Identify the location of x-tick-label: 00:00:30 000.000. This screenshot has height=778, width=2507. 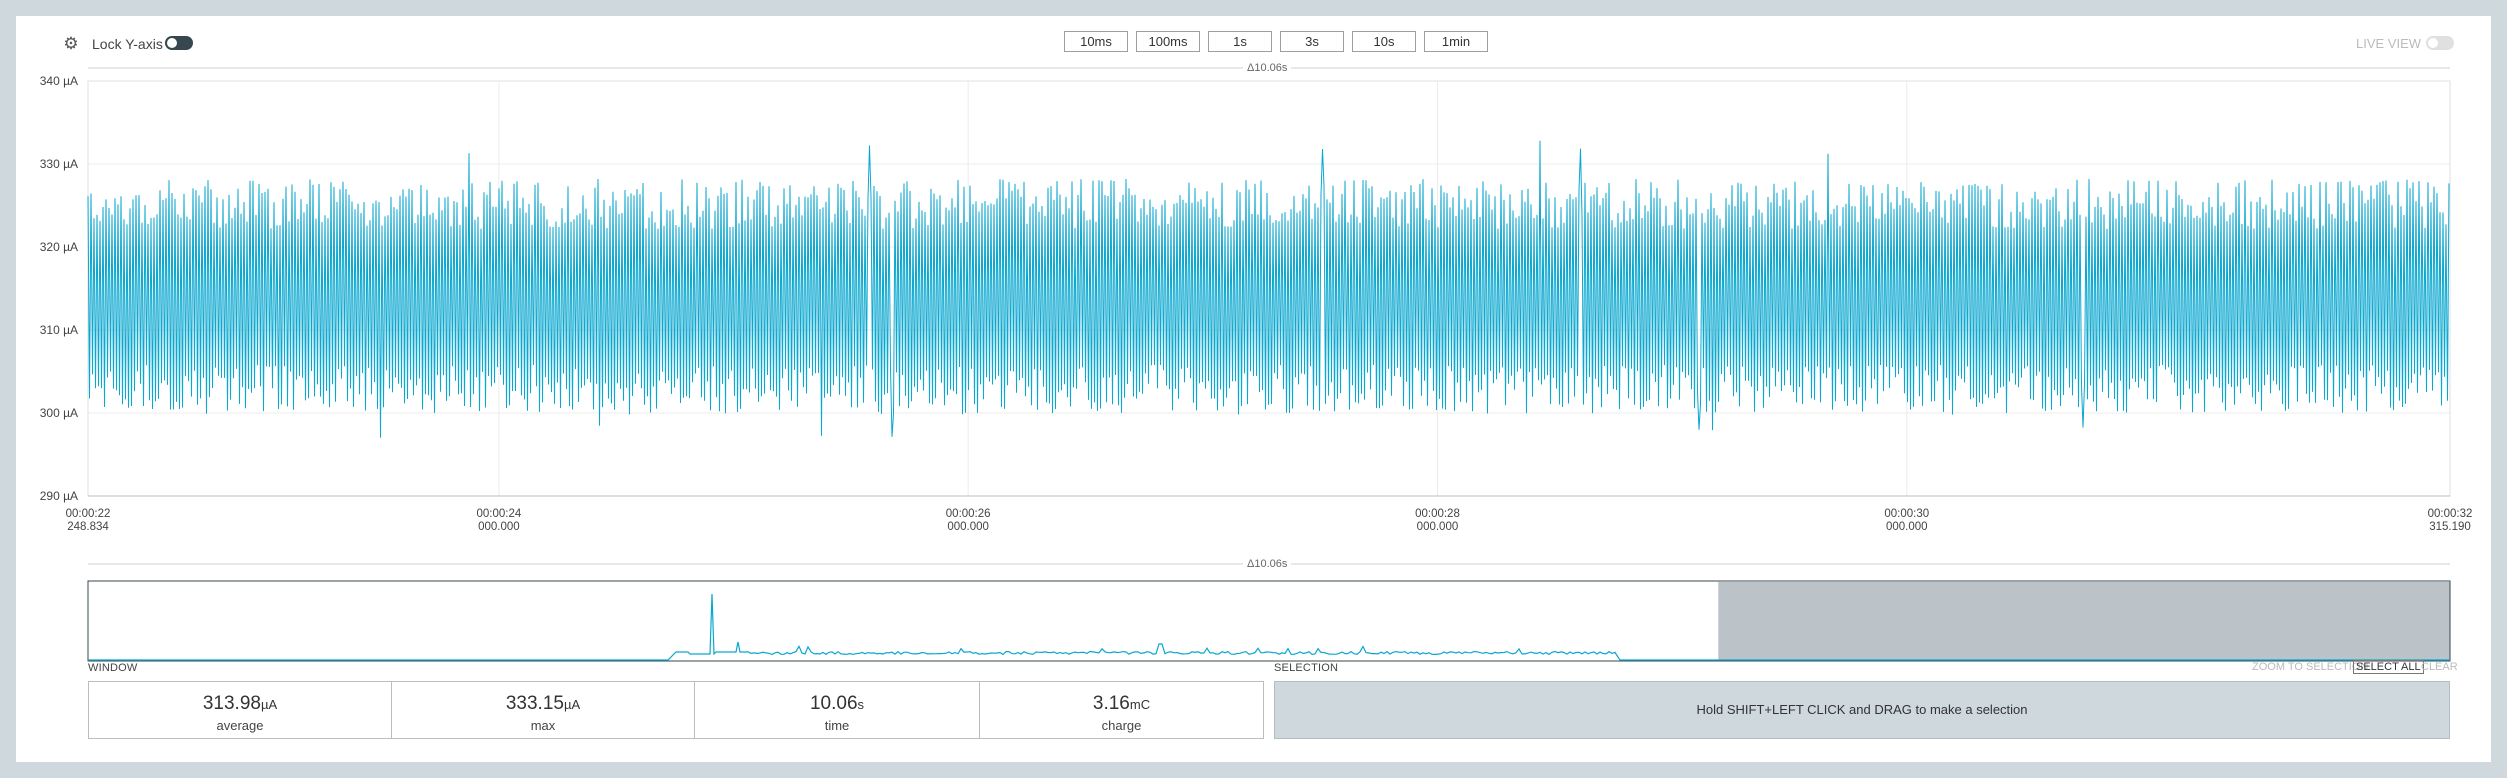
(1907, 520).